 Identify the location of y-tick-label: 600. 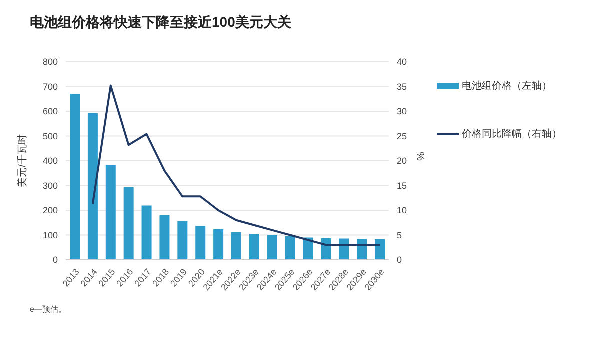
(50, 111).